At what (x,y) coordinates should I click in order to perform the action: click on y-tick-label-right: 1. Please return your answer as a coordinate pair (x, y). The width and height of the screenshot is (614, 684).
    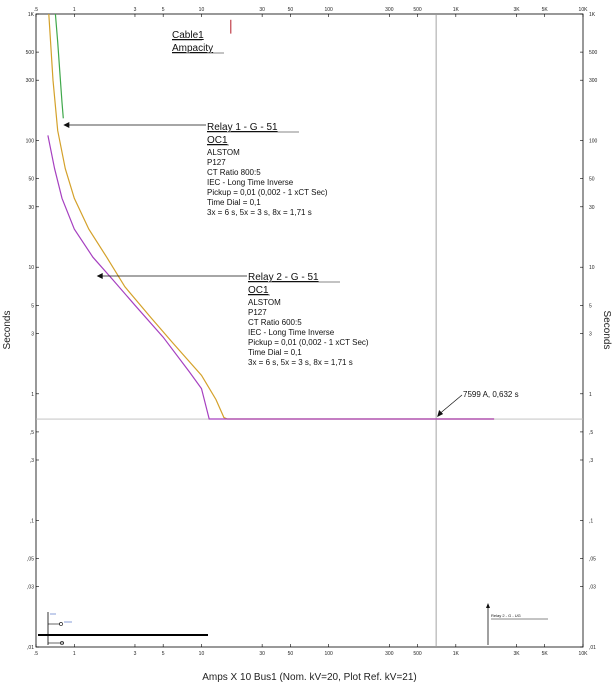
    Looking at the image, I should click on (590, 395).